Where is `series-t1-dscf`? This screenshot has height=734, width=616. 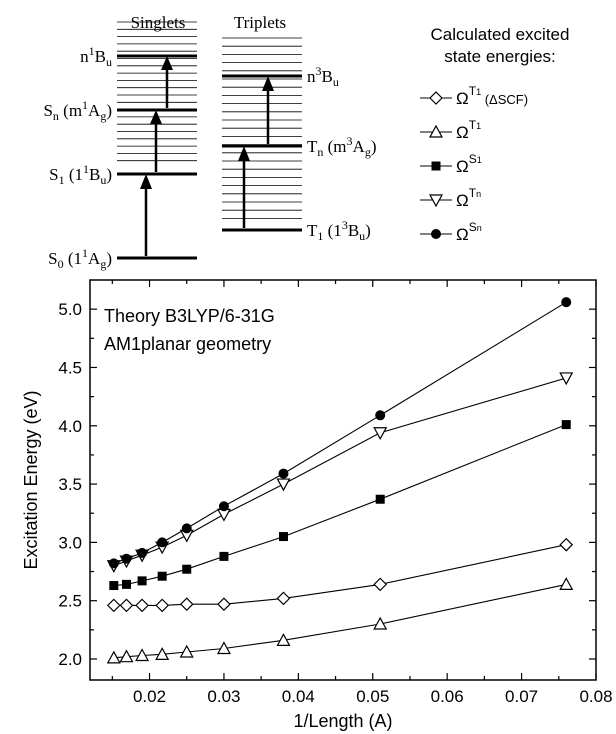
series-t1-dscf is located at coordinates (340, 575).